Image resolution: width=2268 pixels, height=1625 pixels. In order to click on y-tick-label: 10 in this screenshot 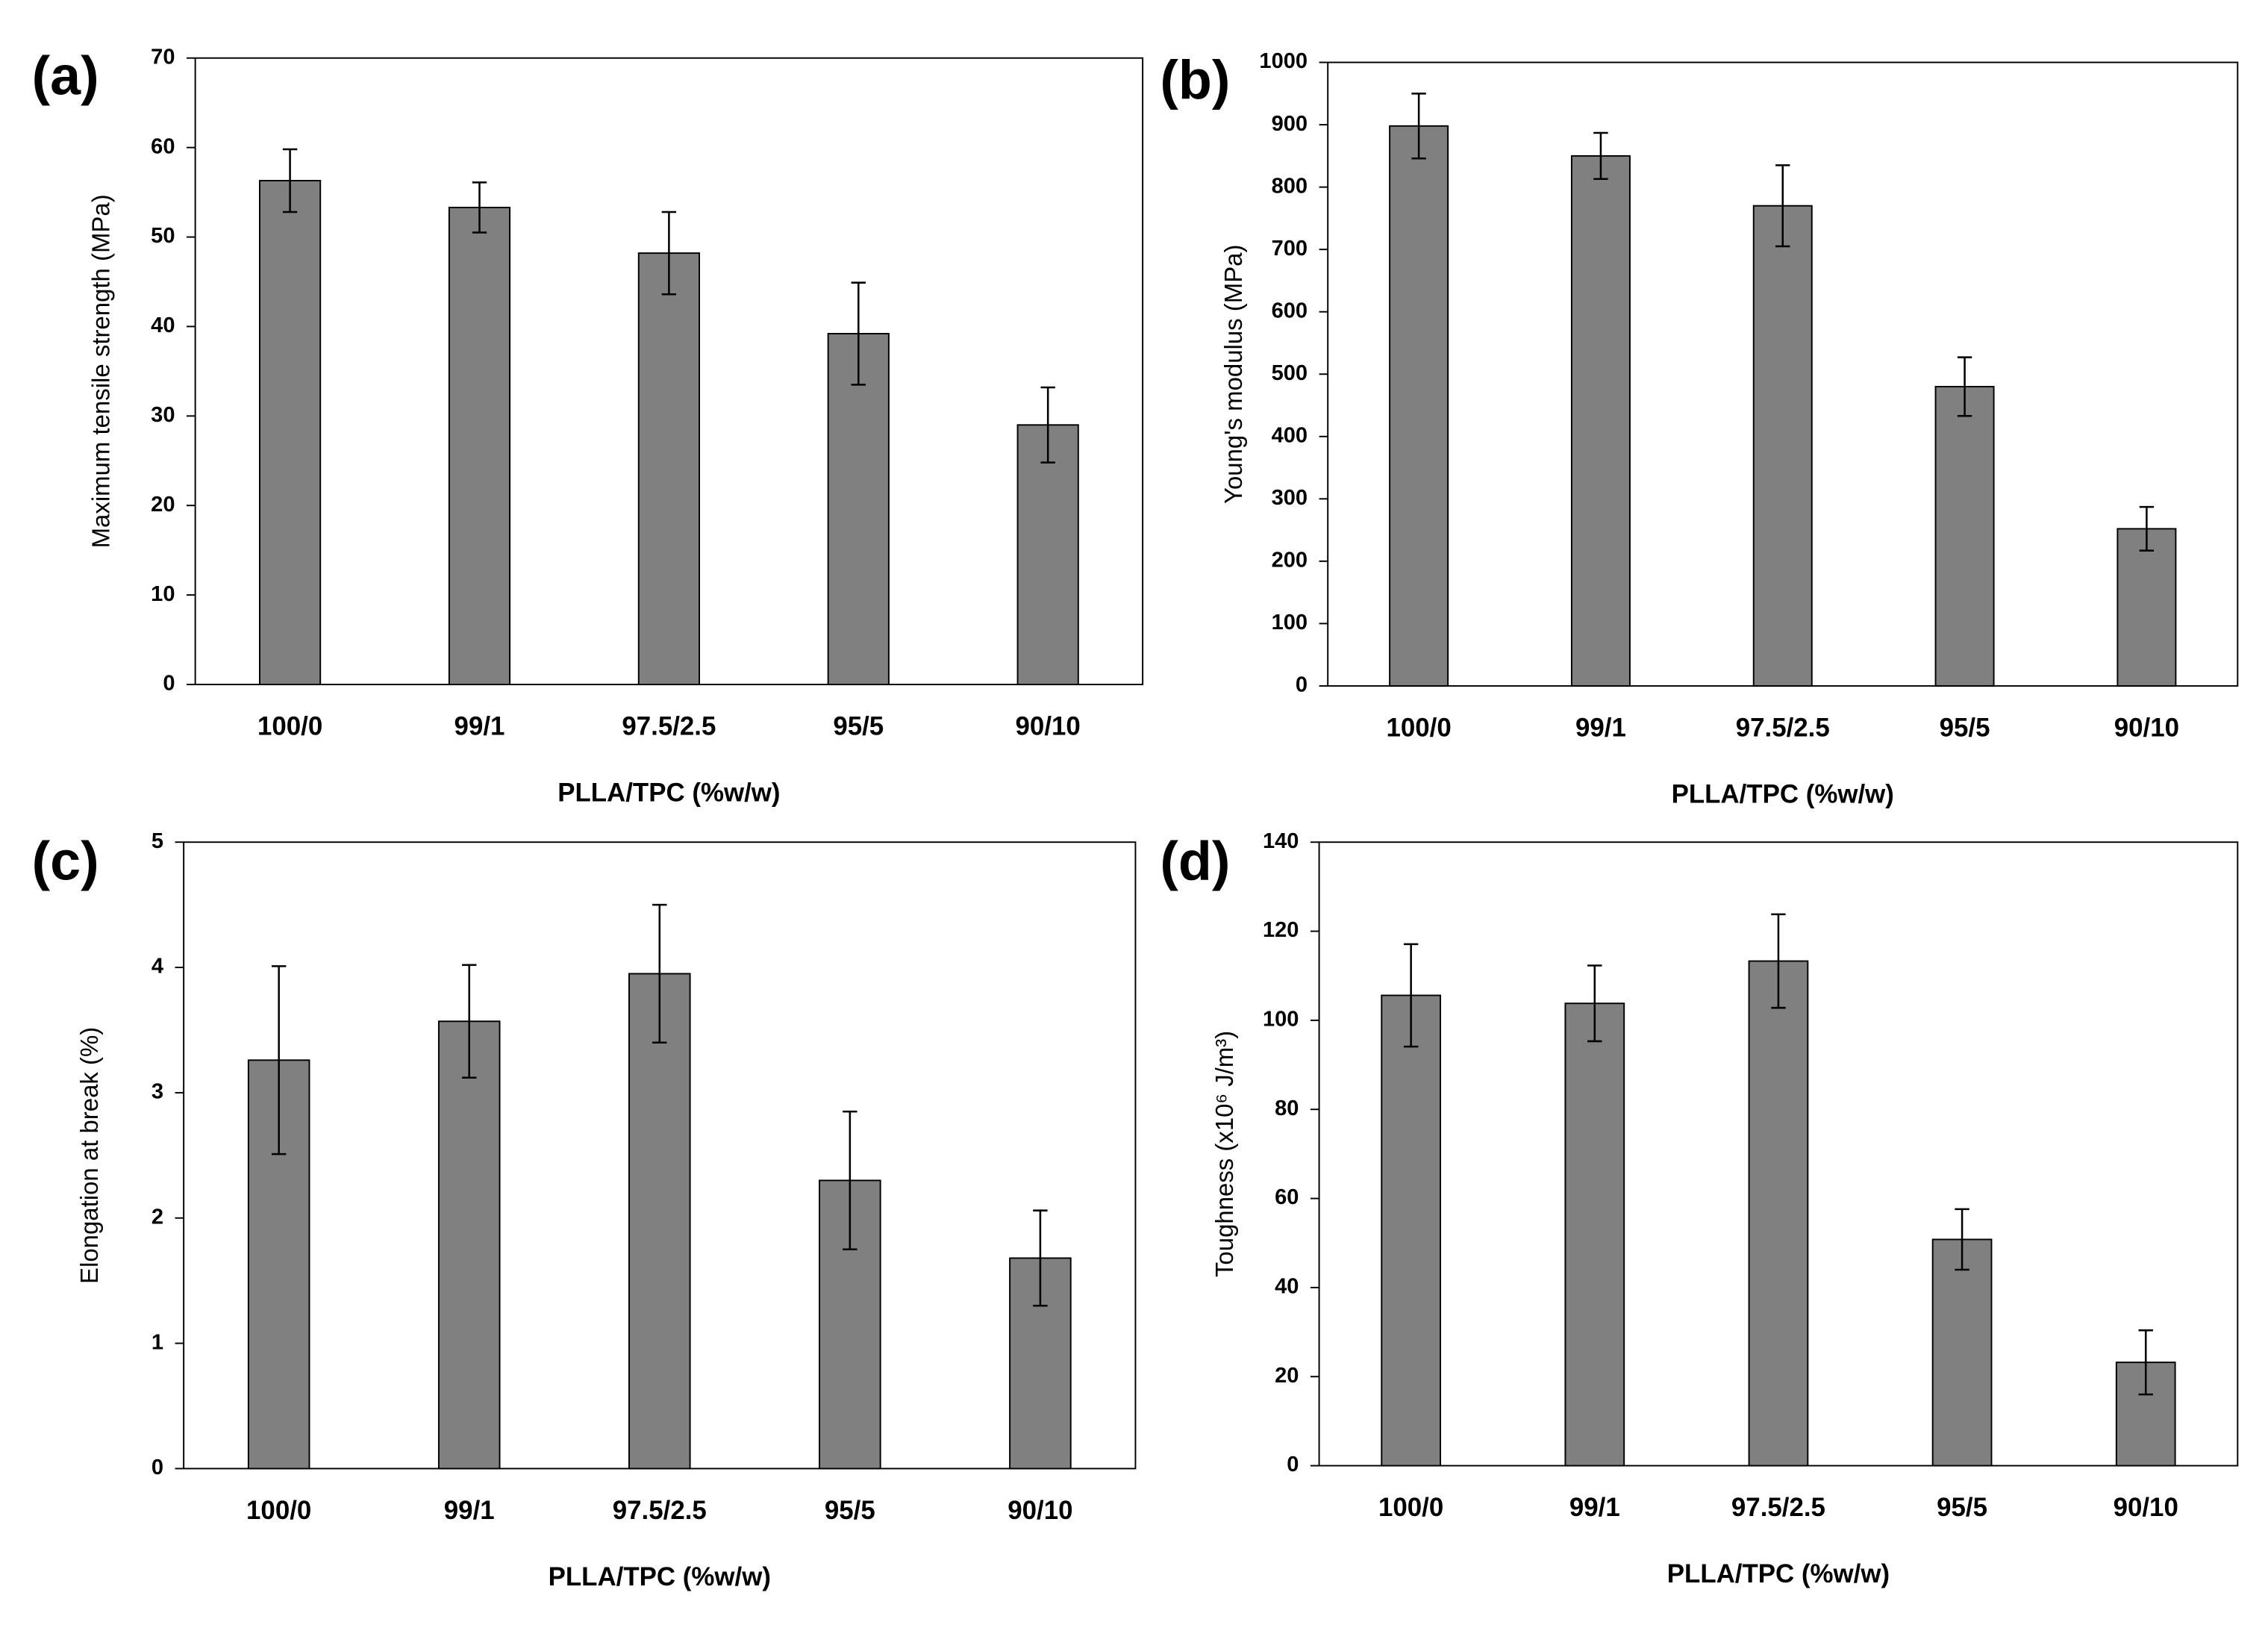, I will do `click(163, 594)`.